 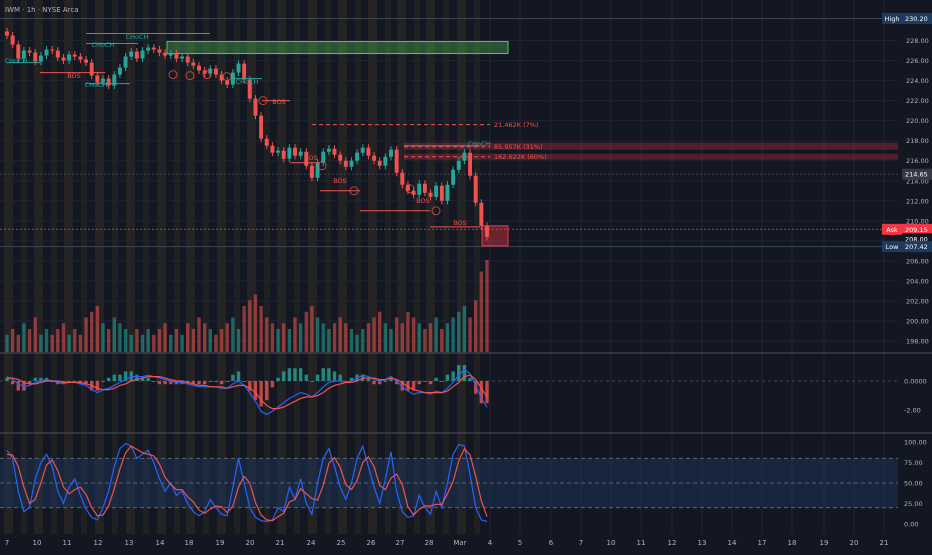 What do you see at coordinates (916, 247) in the screenshot?
I see `low-badge-value: 207.42` at bounding box center [916, 247].